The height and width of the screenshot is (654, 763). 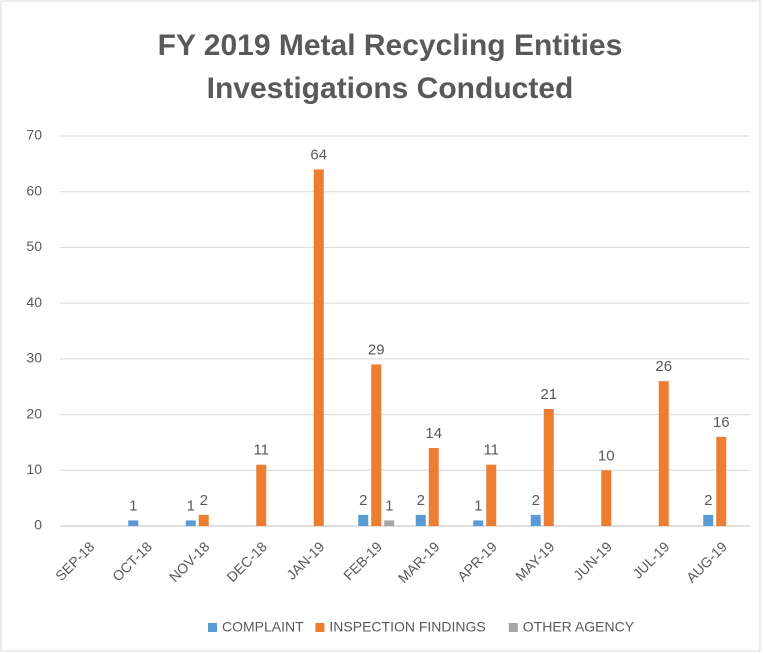 I want to click on legend-label: COMPLAINT, so click(x=263, y=627).